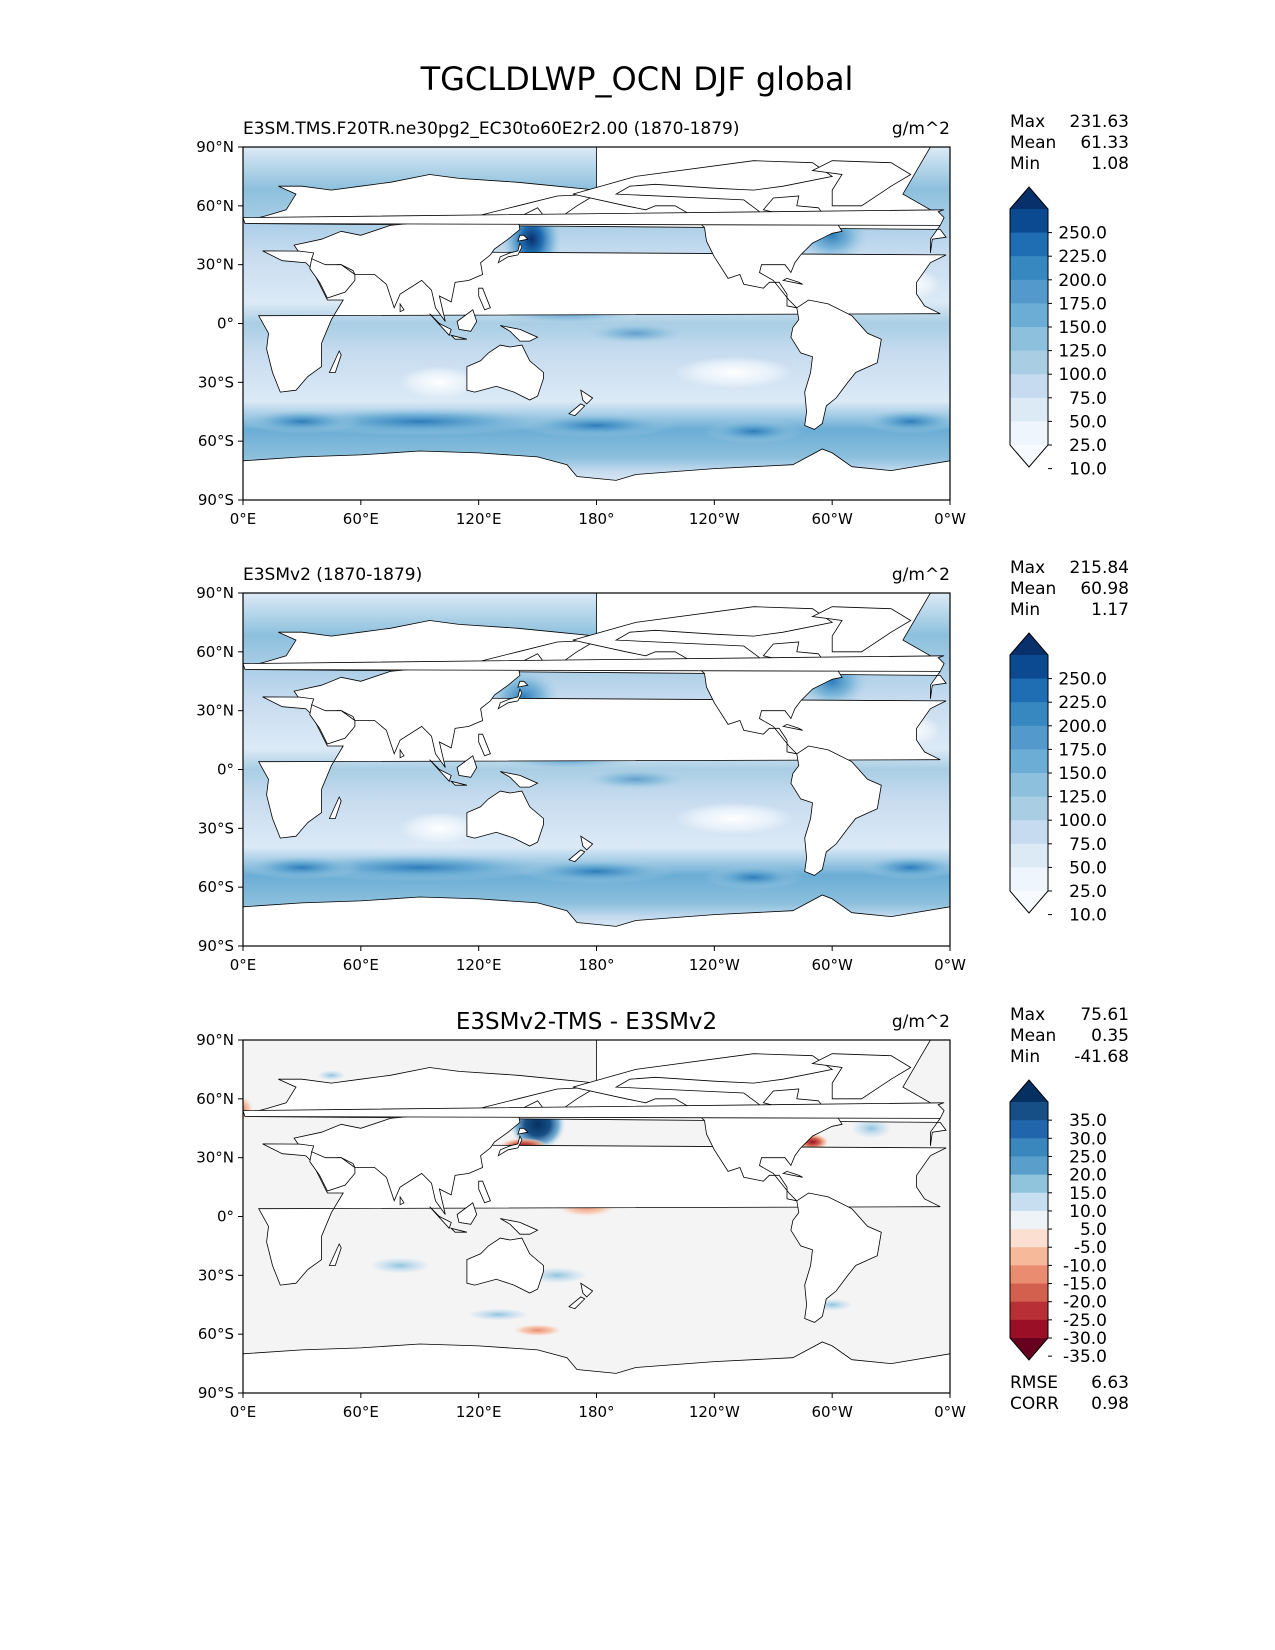 Image resolution: width=1275 pixels, height=1650 pixels. Describe the element at coordinates (361, 1412) in the screenshot. I see `x-tick-label: 60°E` at that location.